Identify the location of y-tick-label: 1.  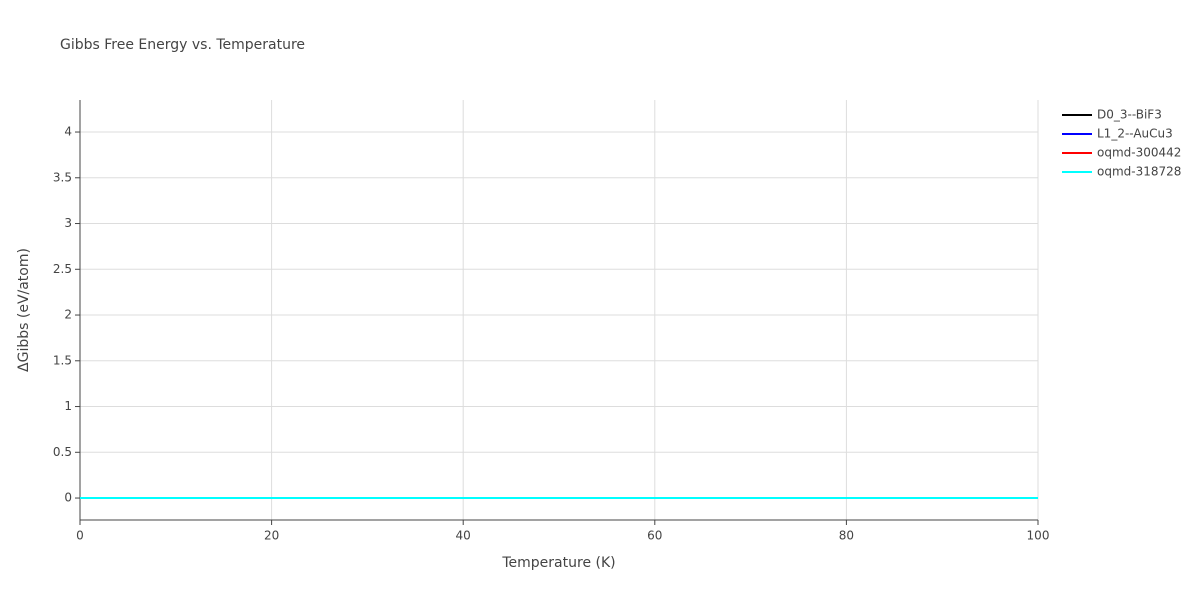
(68, 406).